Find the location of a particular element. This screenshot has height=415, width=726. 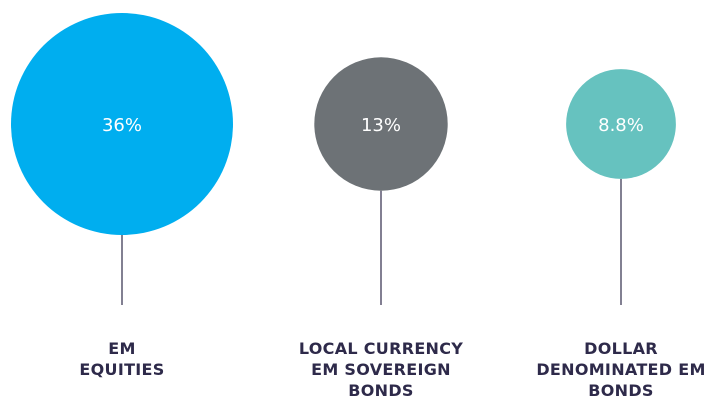

value-label: 8.8% is located at coordinates (621, 125).